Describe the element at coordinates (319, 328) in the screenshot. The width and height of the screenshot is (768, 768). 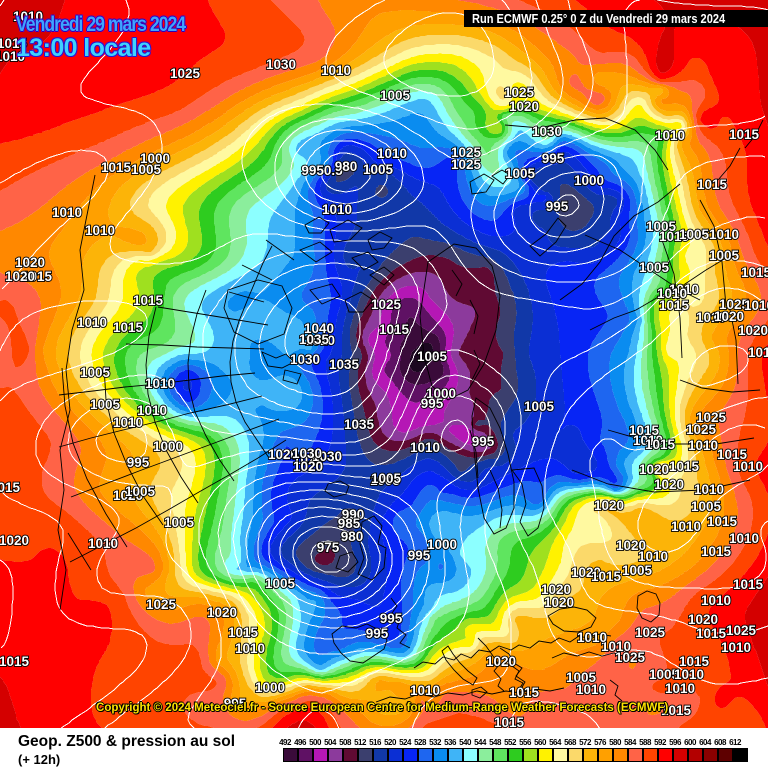
I see `svg-text: 1040` at that location.